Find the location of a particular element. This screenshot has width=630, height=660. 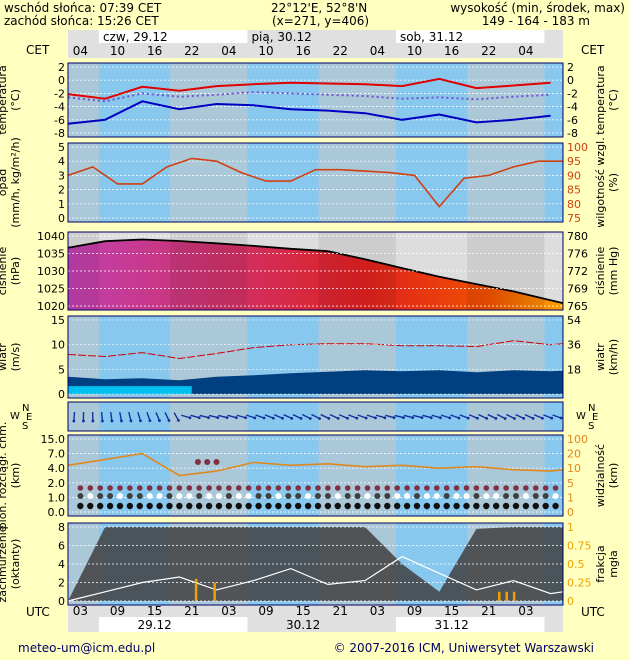

temperature-left-tick: 0 is located at coordinates (61, 80).